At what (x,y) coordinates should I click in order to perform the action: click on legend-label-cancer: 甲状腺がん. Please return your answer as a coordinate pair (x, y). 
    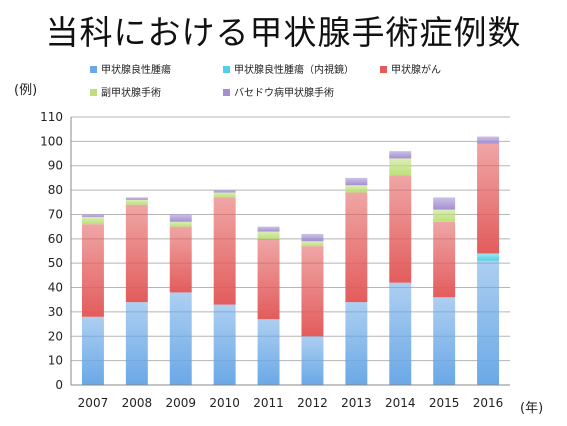
    Looking at the image, I should click on (416, 70).